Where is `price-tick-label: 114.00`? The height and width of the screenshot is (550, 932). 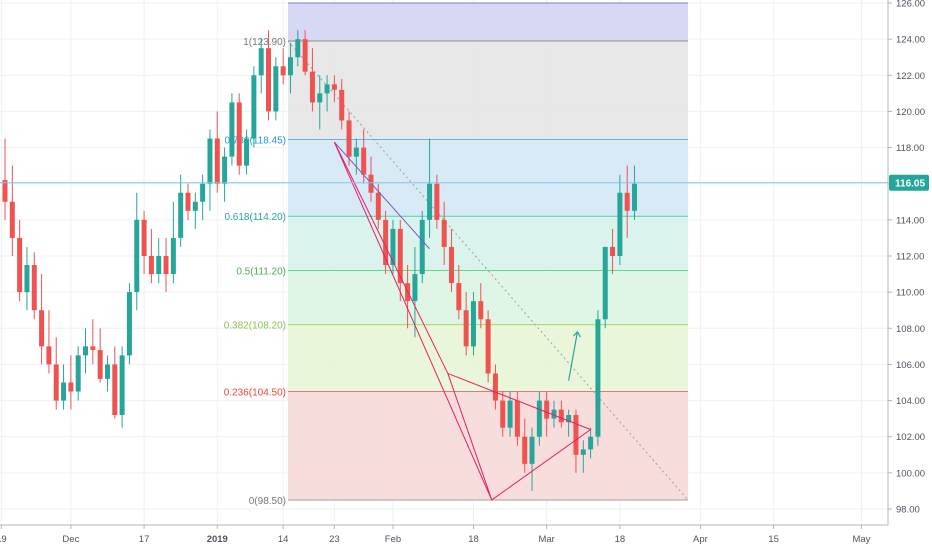
price-tick-label: 114.00 is located at coordinates (910, 220).